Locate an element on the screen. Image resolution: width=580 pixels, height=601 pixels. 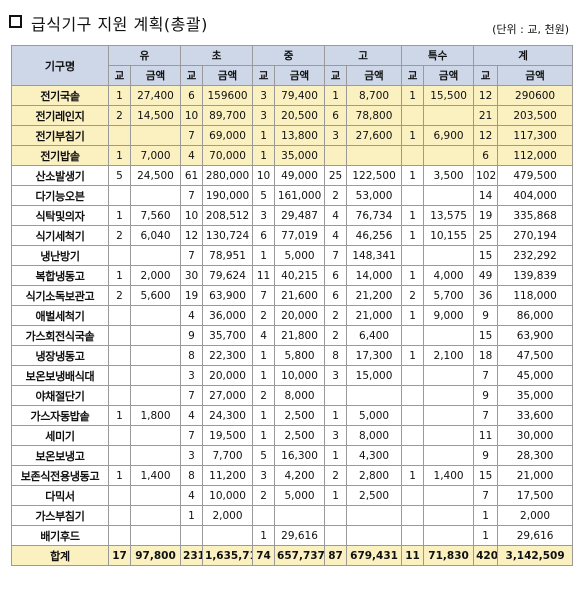
item-name-cell: 애벌세척기 is located at coordinates (60, 315).